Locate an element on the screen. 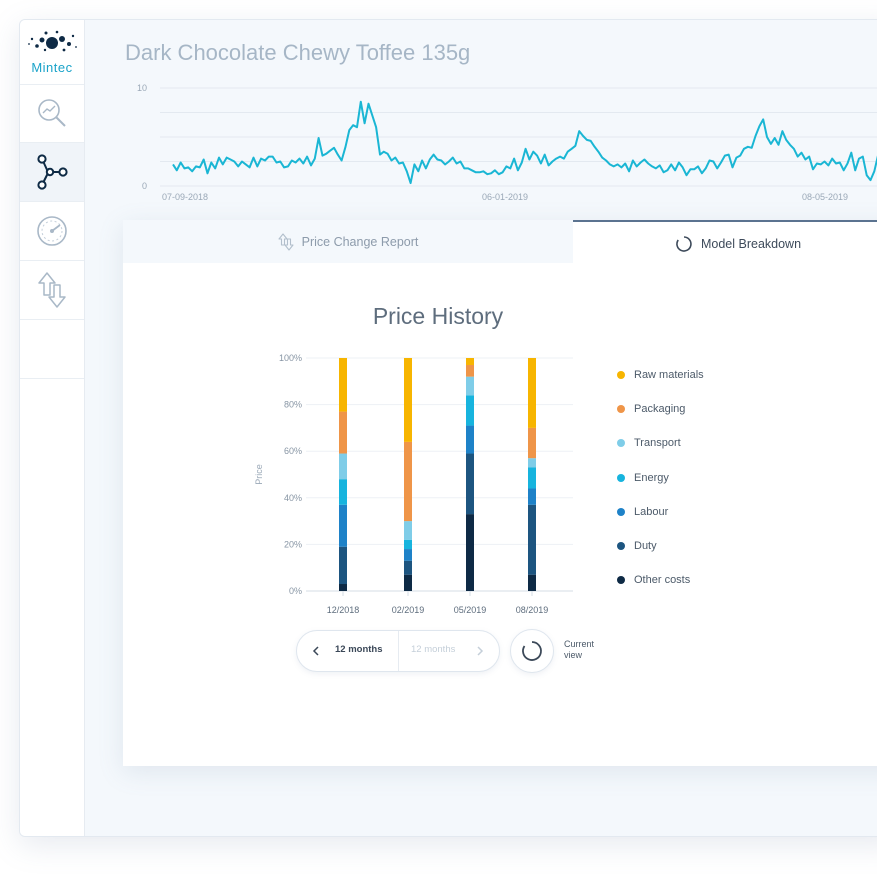 The height and width of the screenshot is (877, 877). current-period-label: 12 months is located at coordinates (359, 649).